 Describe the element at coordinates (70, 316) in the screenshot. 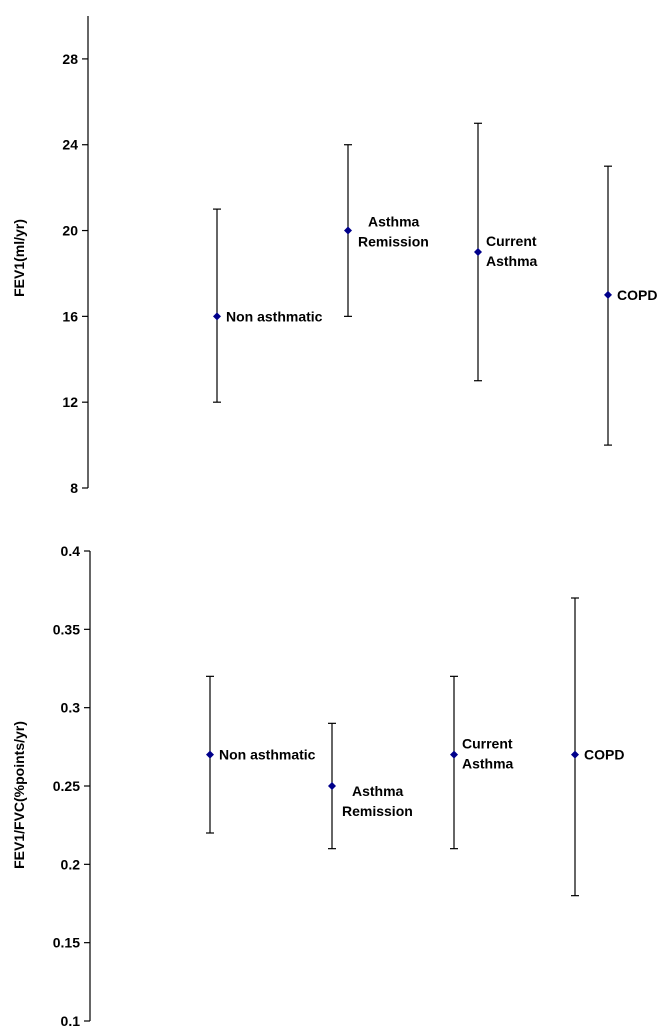

I see `y-tick-label: 16` at that location.